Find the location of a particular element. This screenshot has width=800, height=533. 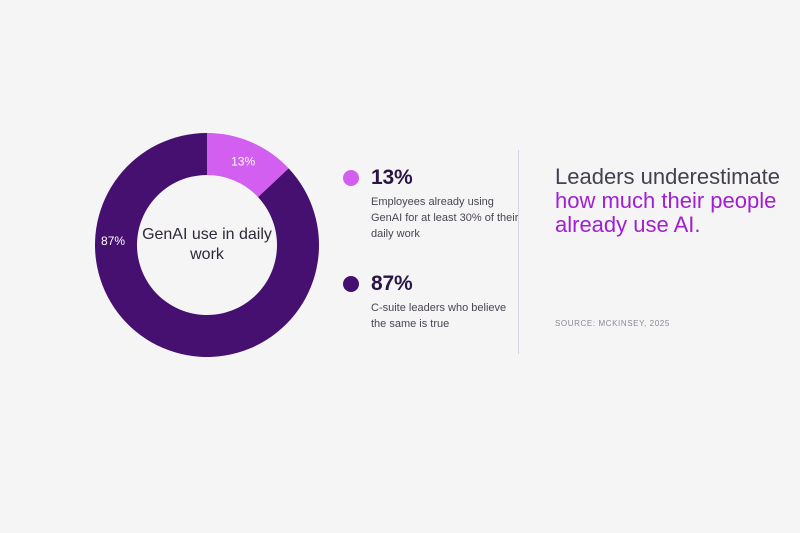

legend-dot-dark-purple is located at coordinates (351, 284).